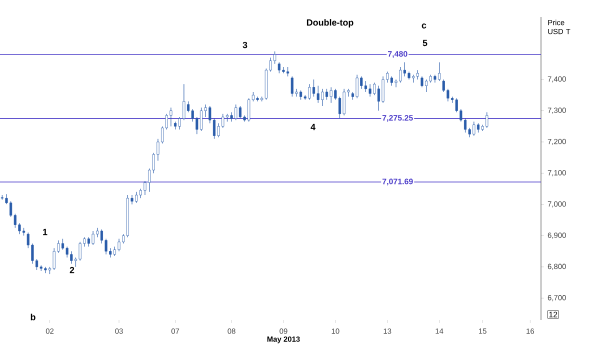 Image resolution: width=591 pixels, height=344 pixels. What do you see at coordinates (245, 45) in the screenshot?
I see `annotation: 3` at bounding box center [245, 45].